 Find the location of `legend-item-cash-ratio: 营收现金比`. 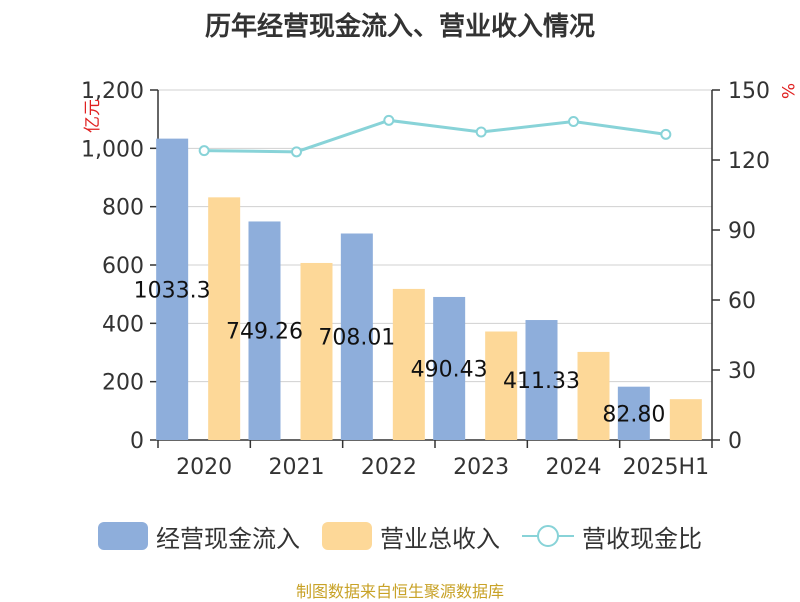

legend-item-cash-ratio: 营收现金比 is located at coordinates (612, 536).